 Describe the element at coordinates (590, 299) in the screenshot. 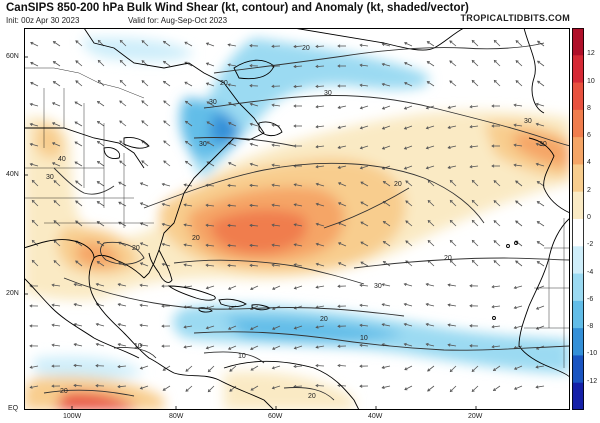

I see `colorbar-tick-label: -6` at that location.